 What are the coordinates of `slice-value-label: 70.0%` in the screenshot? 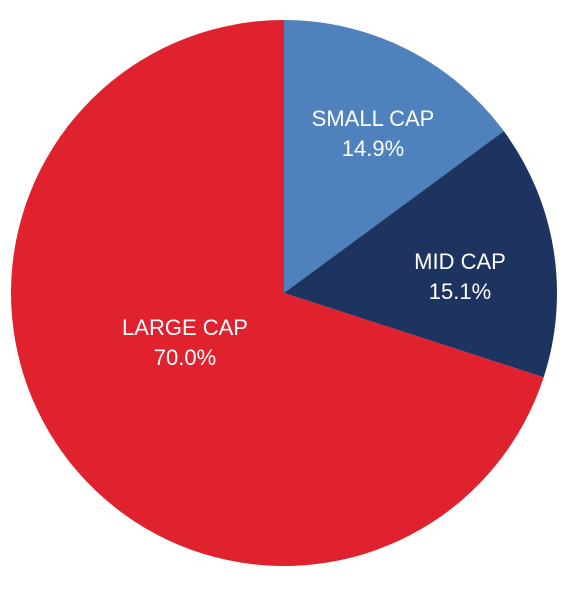 It's located at (185, 357).